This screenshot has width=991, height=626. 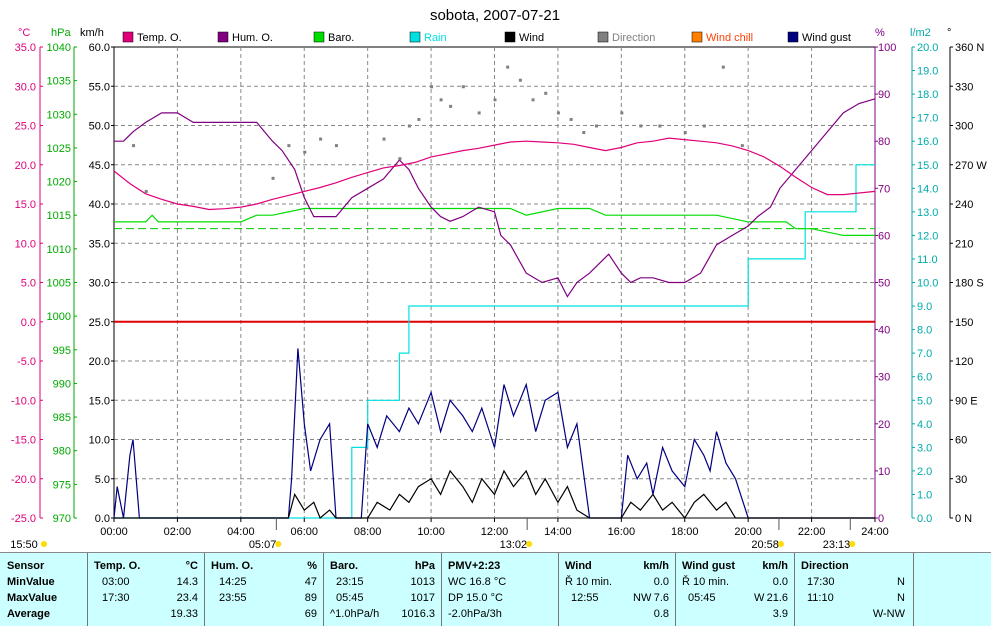 What do you see at coordinates (178, 532) in the screenshot?
I see `x-tick-label: 02:00` at bounding box center [178, 532].